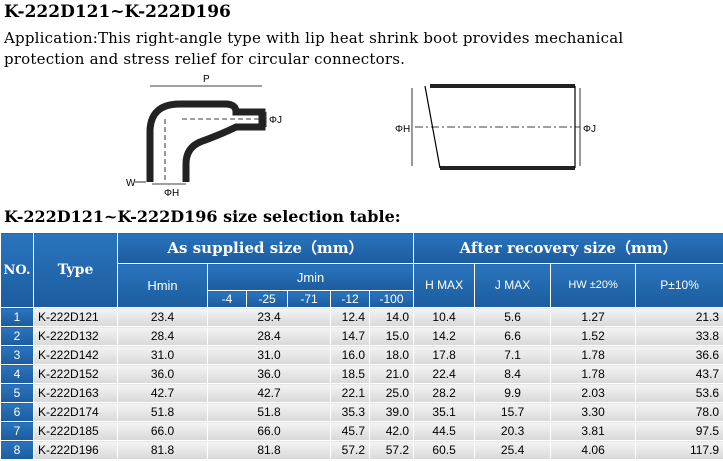 This screenshot has width=723, height=461. What do you see at coordinates (350, 336) in the screenshot?
I see `cell: 14.7` at bounding box center [350, 336].